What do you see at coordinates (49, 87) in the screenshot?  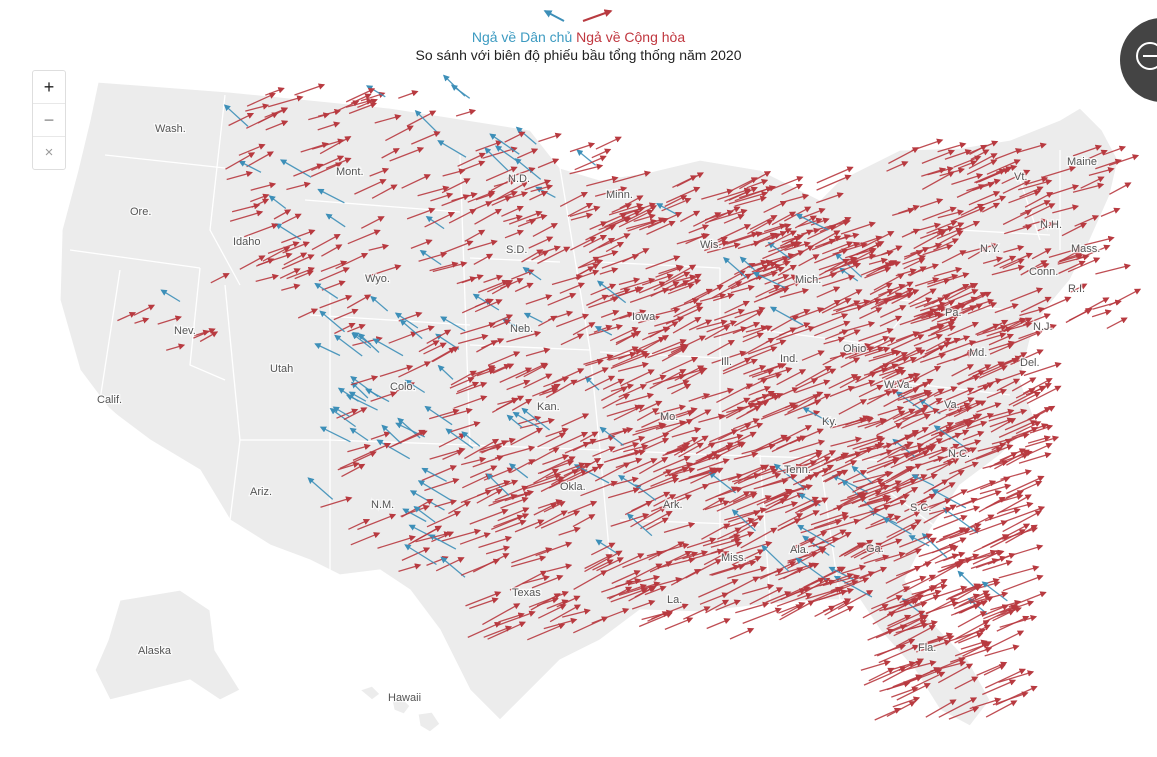 I see `zoom-in-button: +` at bounding box center [49, 87].